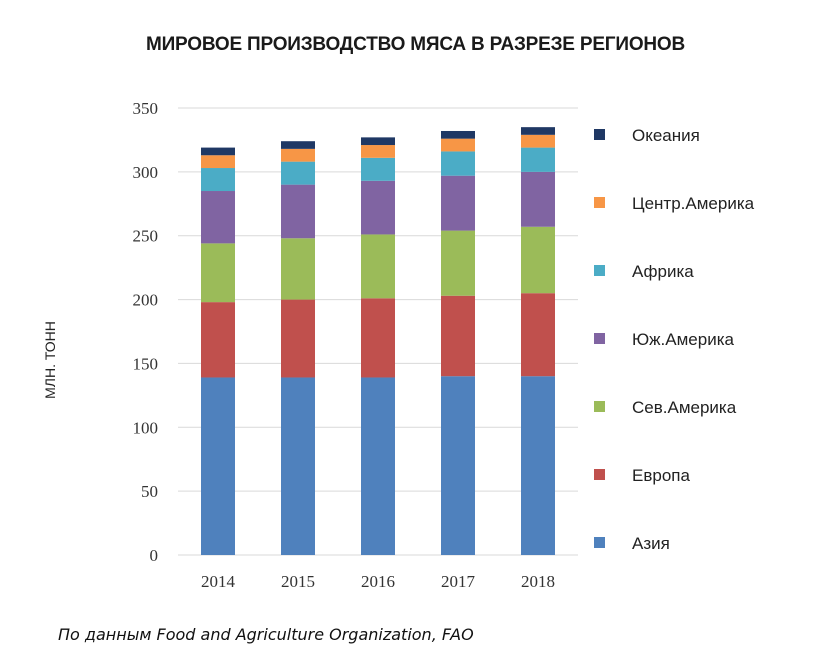 The width and height of the screenshot is (831, 670). What do you see at coordinates (651, 543) in the screenshot?
I see `legend-label: Азия` at bounding box center [651, 543].